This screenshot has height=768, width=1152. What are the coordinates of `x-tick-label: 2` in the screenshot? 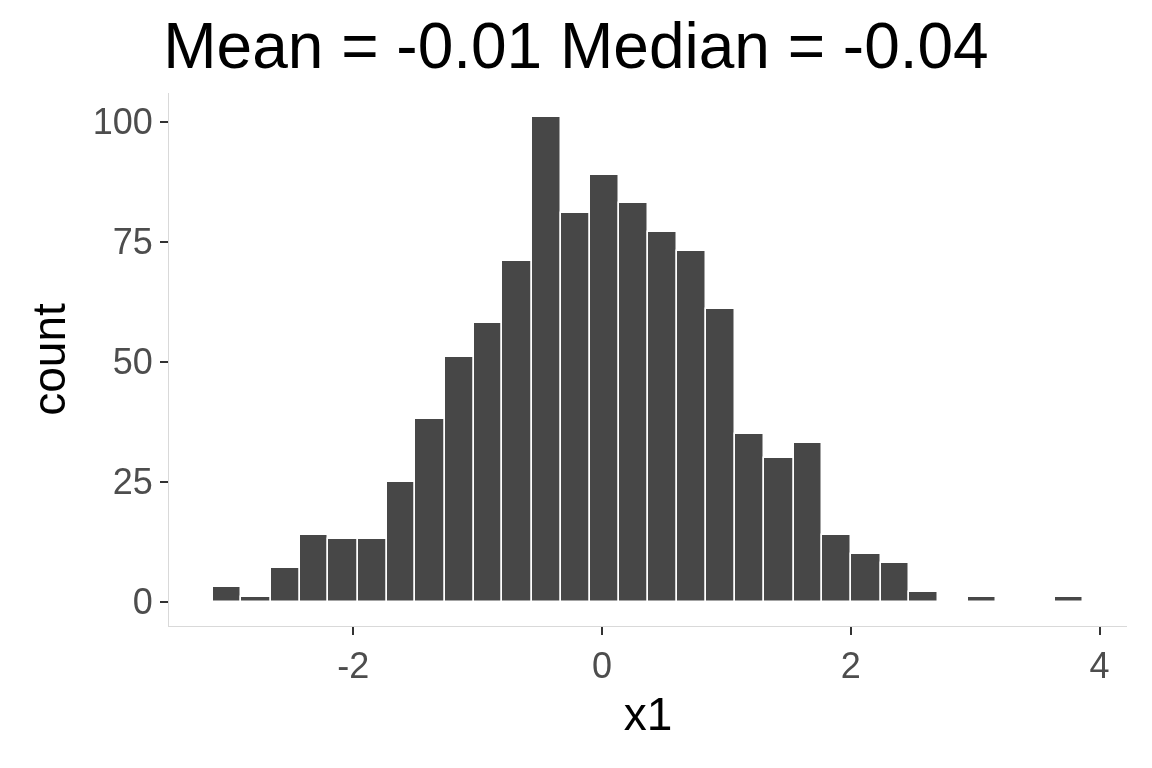 It's located at (850, 666).